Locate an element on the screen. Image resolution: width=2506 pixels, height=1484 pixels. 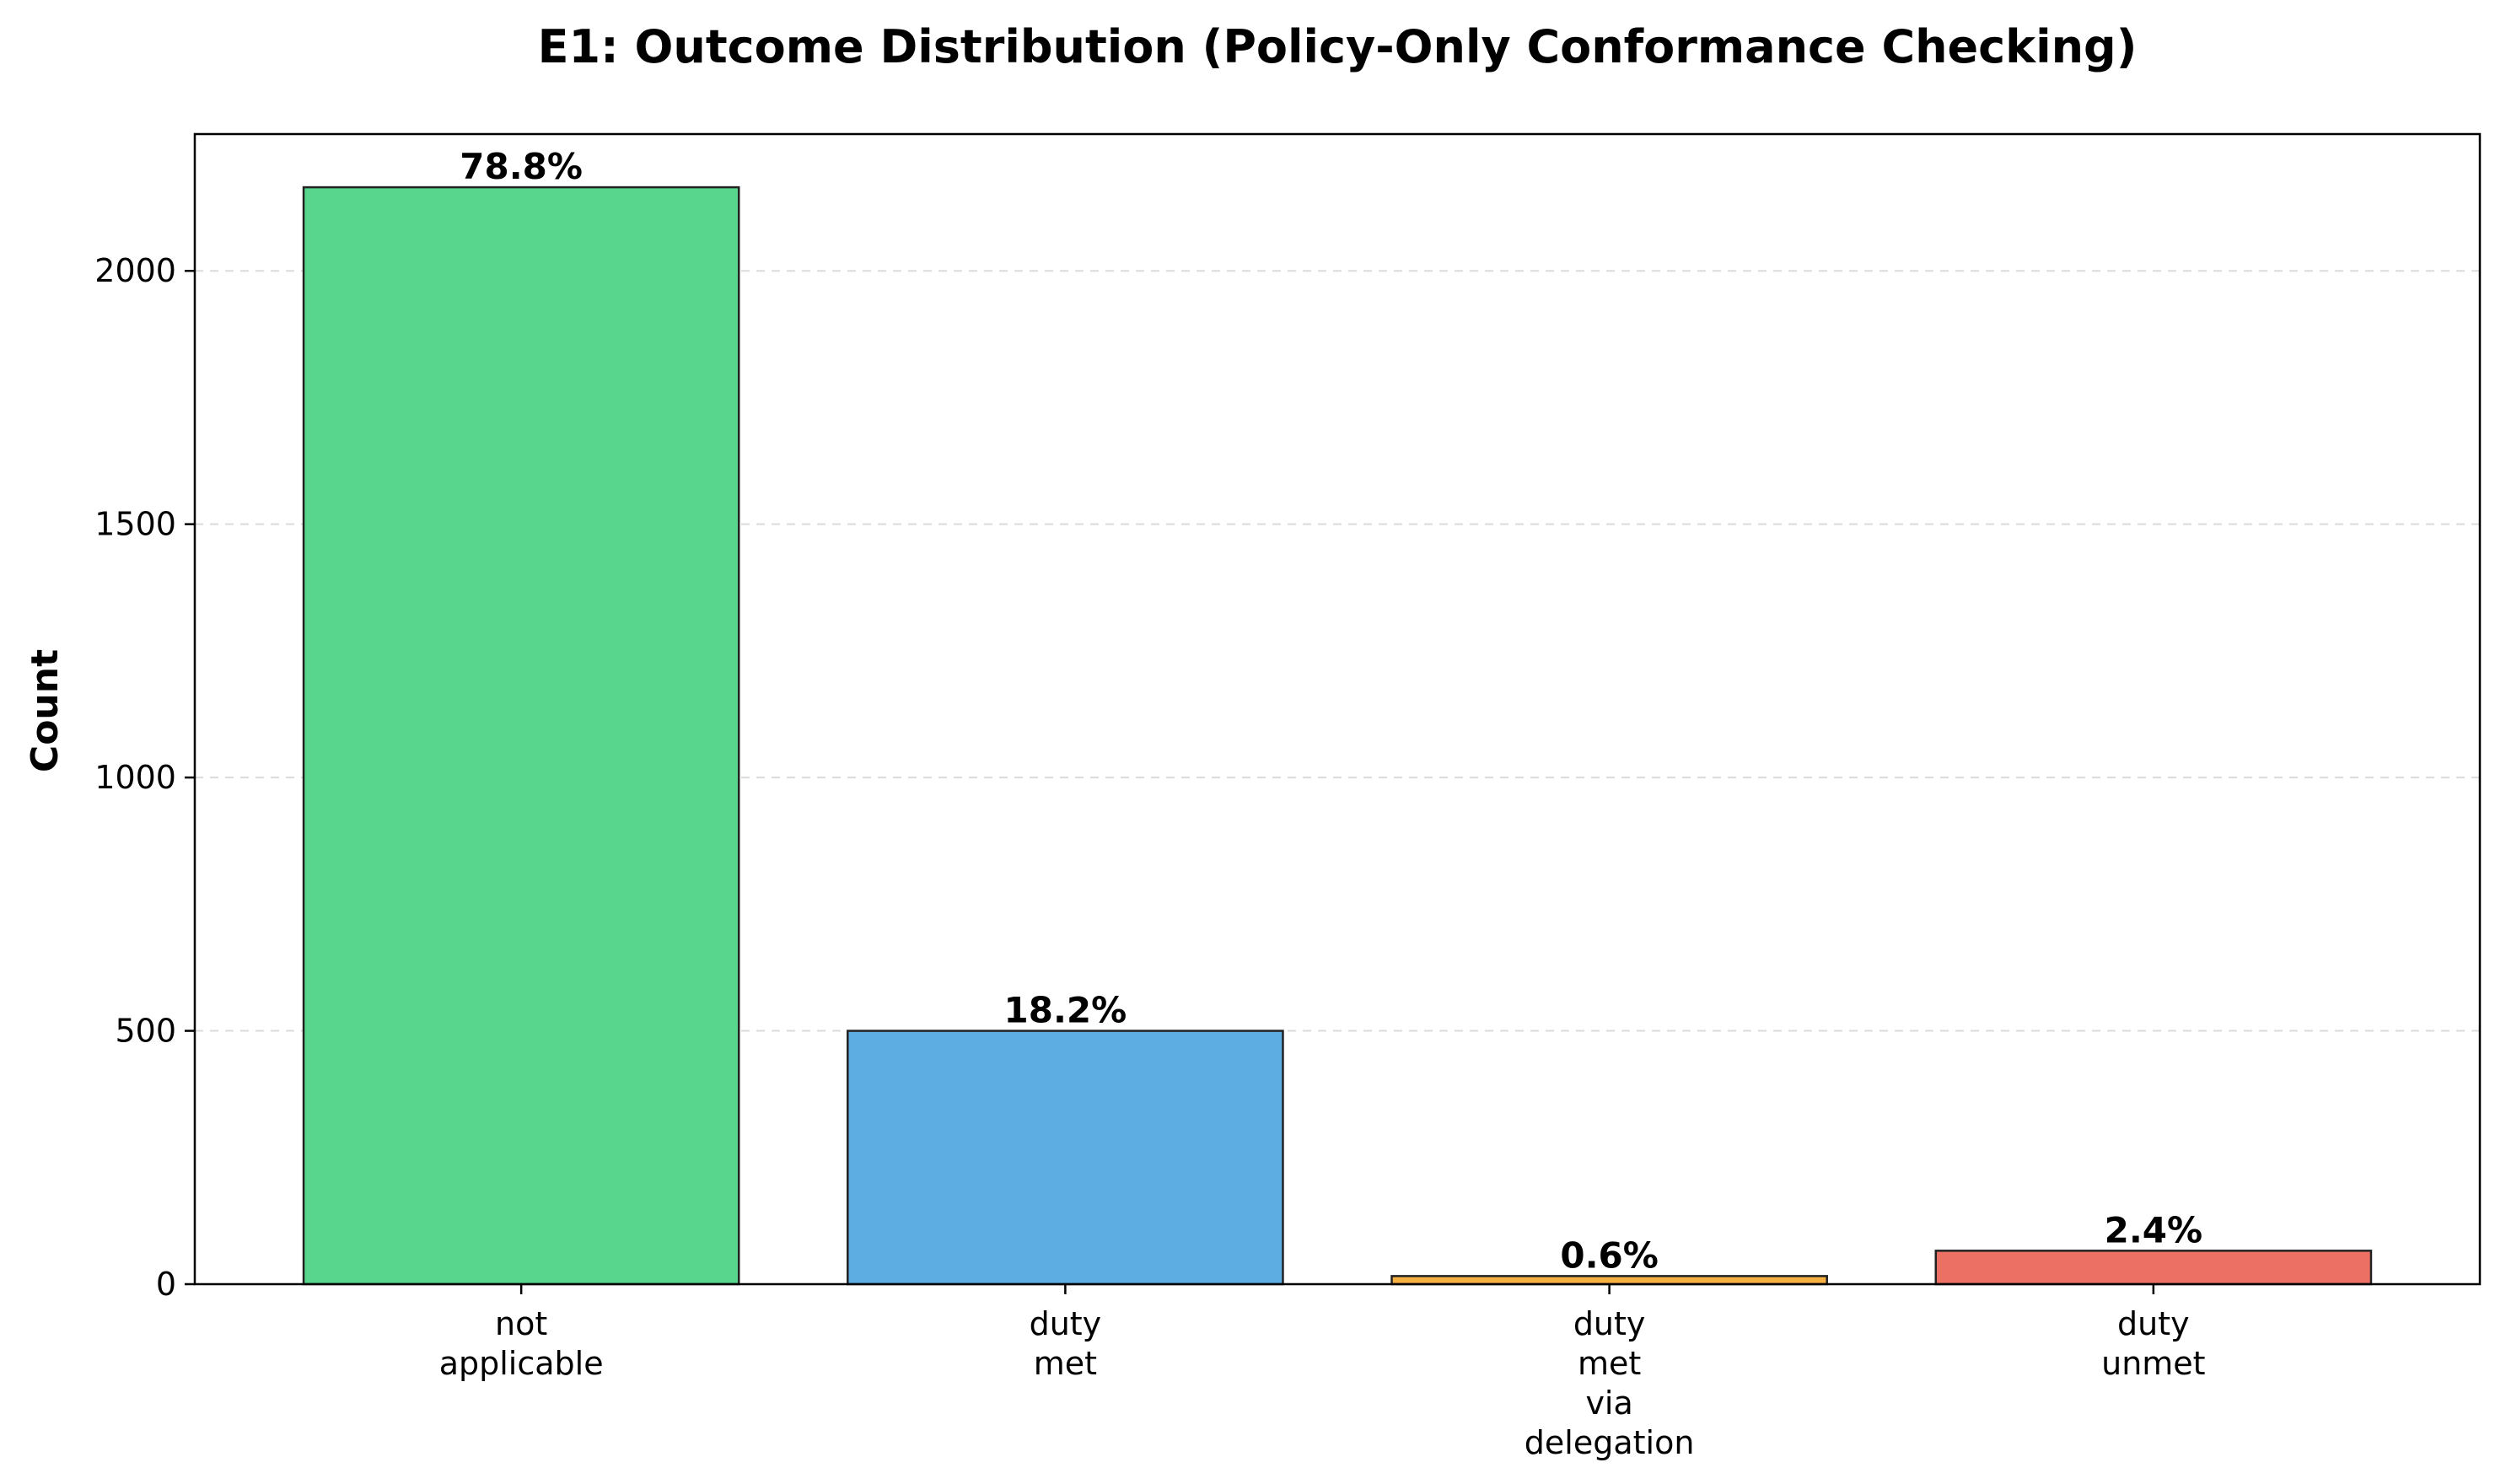
x-tick-label-line: via is located at coordinates (1609, 1403).